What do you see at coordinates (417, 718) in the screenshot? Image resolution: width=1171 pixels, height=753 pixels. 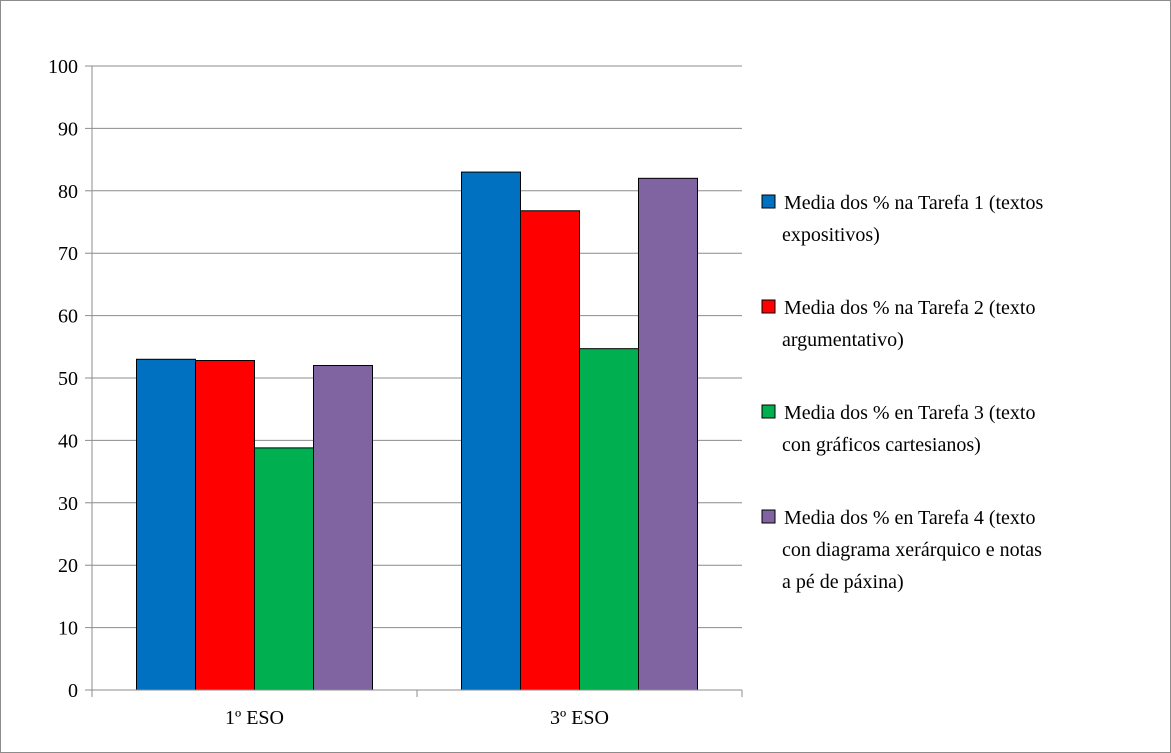 I see `x-category-labels: 1º ESO 3º ESO` at bounding box center [417, 718].